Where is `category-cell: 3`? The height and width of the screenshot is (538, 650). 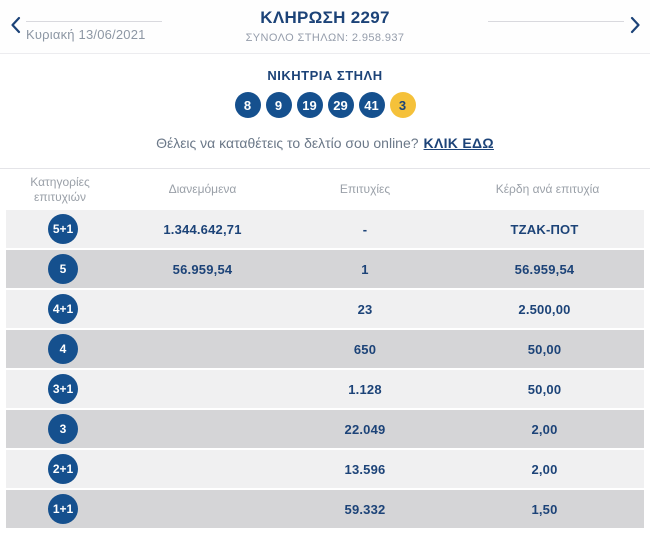 category-cell: 3 is located at coordinates (63, 429).